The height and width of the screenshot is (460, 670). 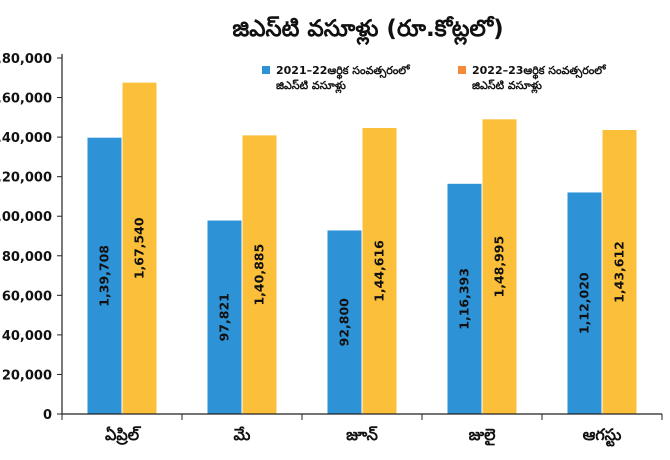 I want to click on x-category-label: జులై, so click(x=482, y=435).